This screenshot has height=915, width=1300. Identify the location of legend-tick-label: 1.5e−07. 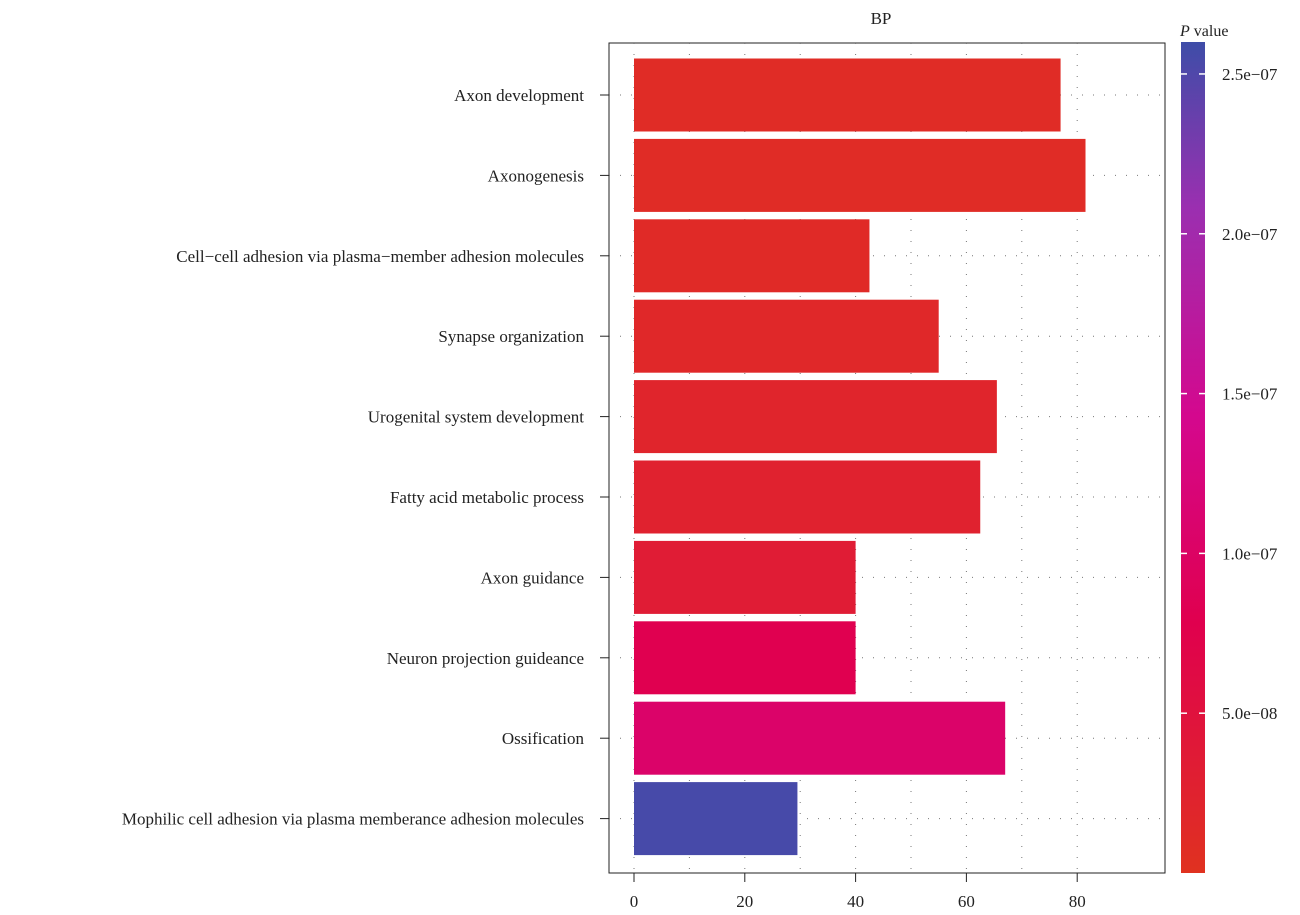
(1250, 394).